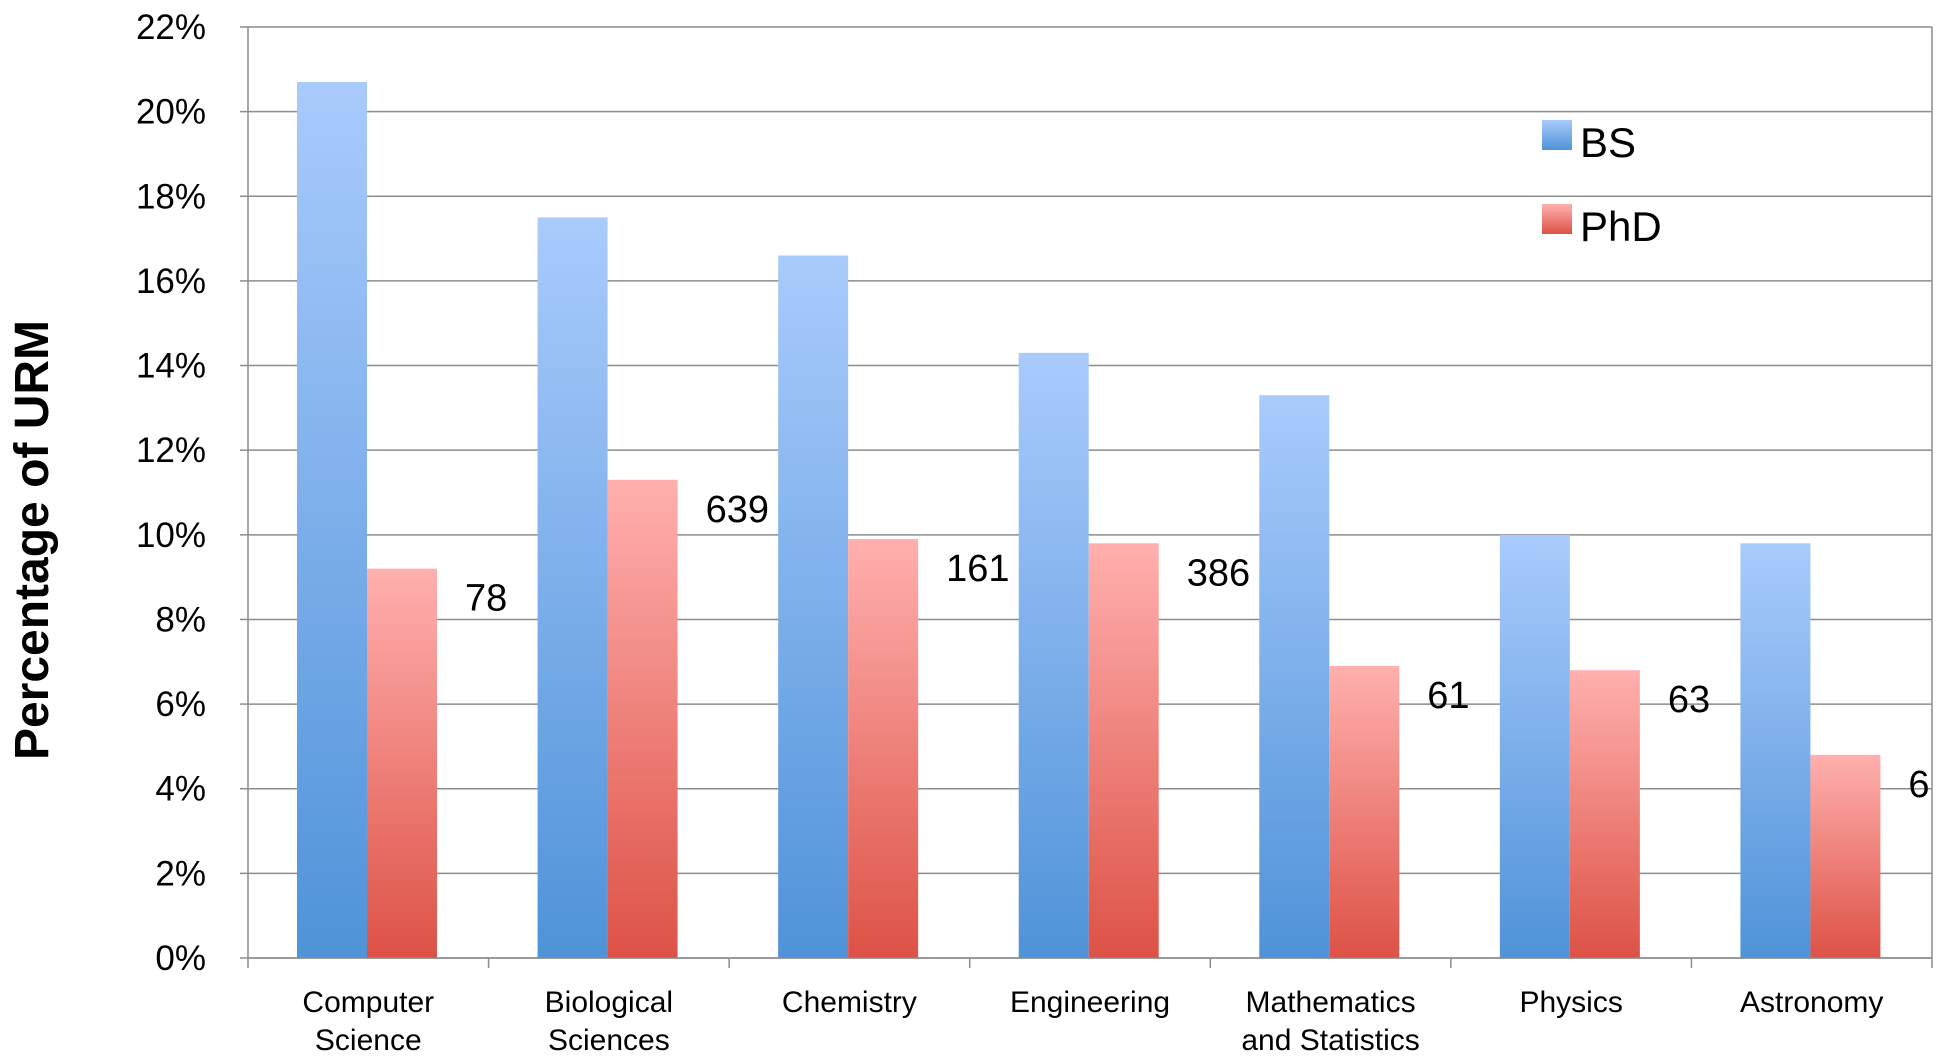 The height and width of the screenshot is (1059, 1941). Describe the element at coordinates (737, 510) in the screenshot. I see `phd-count-label: 639` at that location.